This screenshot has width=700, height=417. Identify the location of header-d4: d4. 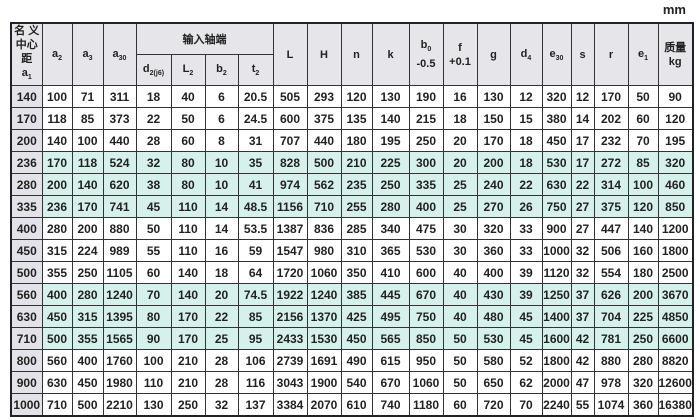
(526, 54).